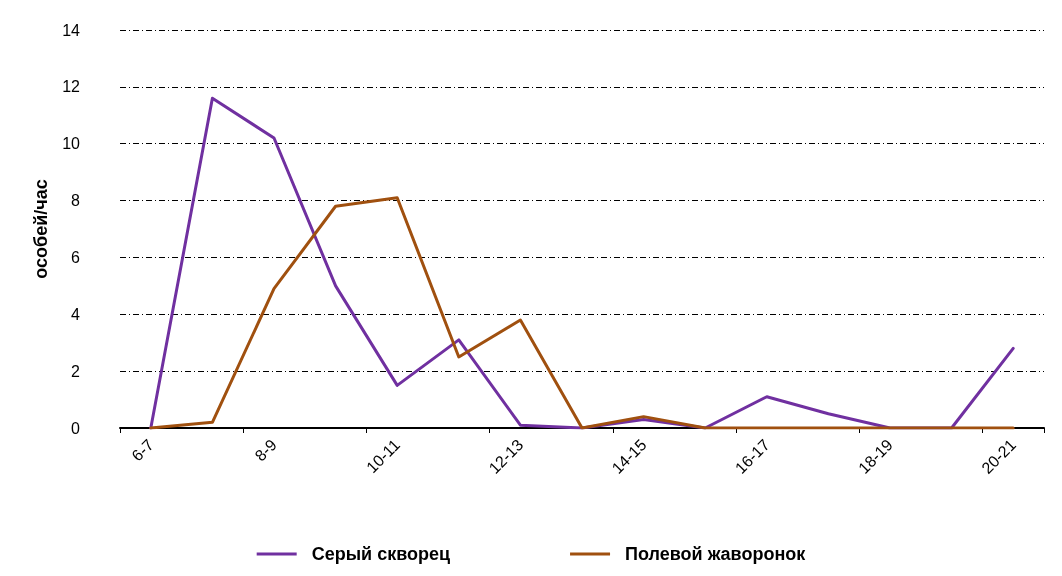 The image size is (1062, 576). I want to click on legend-label: Полевой жаворонок, so click(716, 554).